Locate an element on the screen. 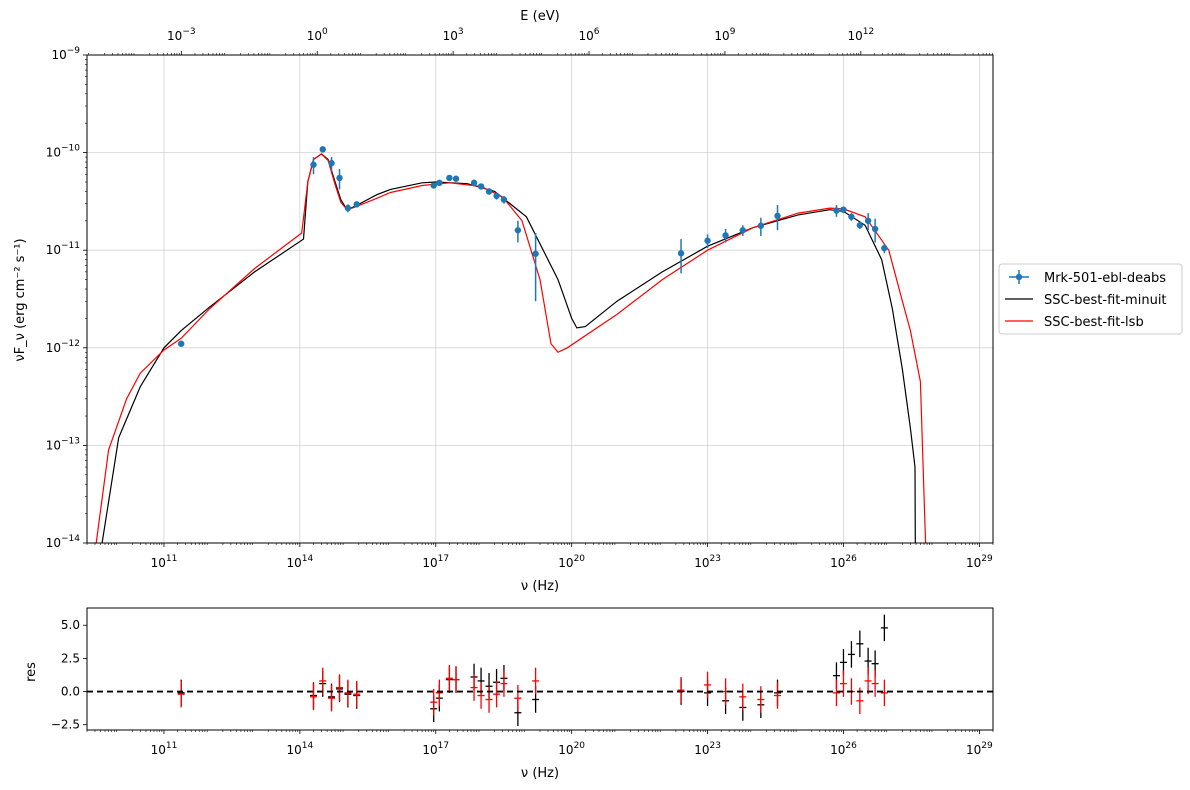 The height and width of the screenshot is (790, 1190). y-axis-label: νF_ν (erg cm⁻² s⁻¹) is located at coordinates (20, 299).